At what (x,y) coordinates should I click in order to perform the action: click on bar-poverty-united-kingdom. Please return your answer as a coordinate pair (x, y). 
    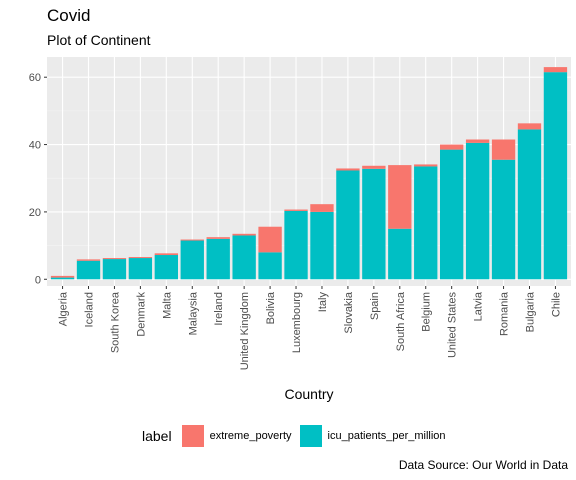
    Looking at the image, I should click on (243, 235).